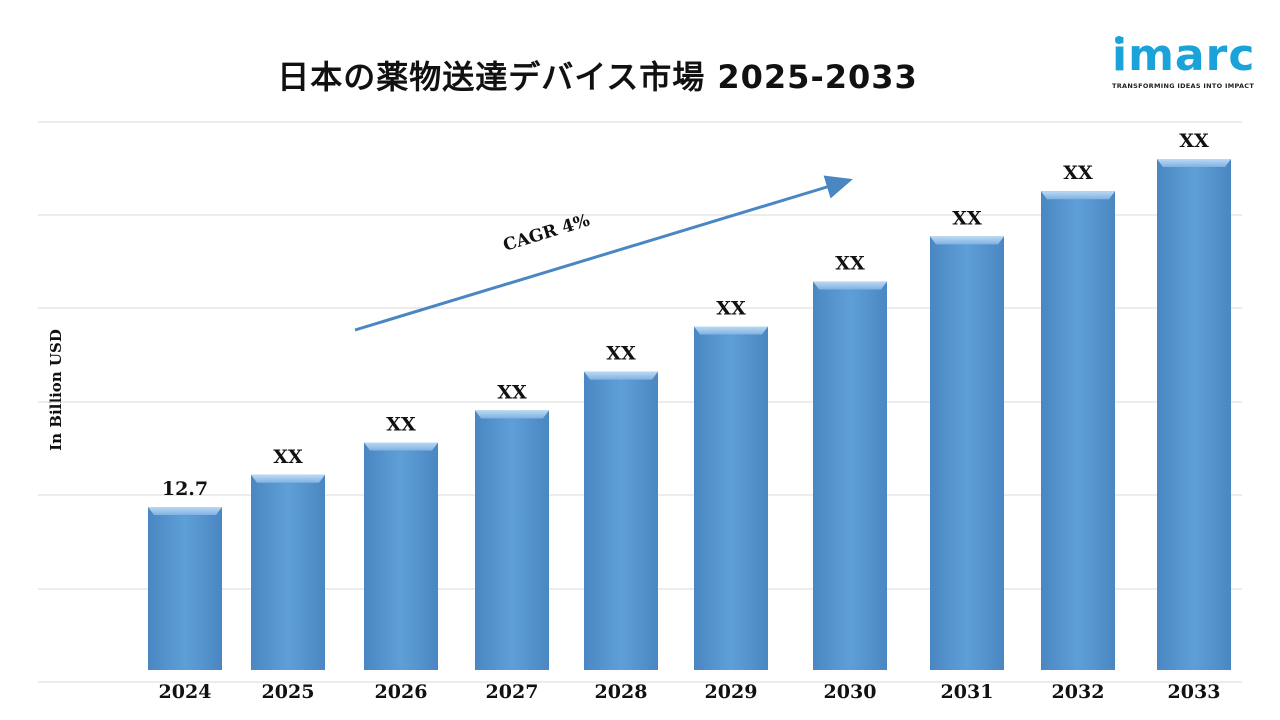 This screenshot has width=1280, height=720. Describe the element at coordinates (1194, 141) in the screenshot. I see `data-label-2033: XX` at that location.